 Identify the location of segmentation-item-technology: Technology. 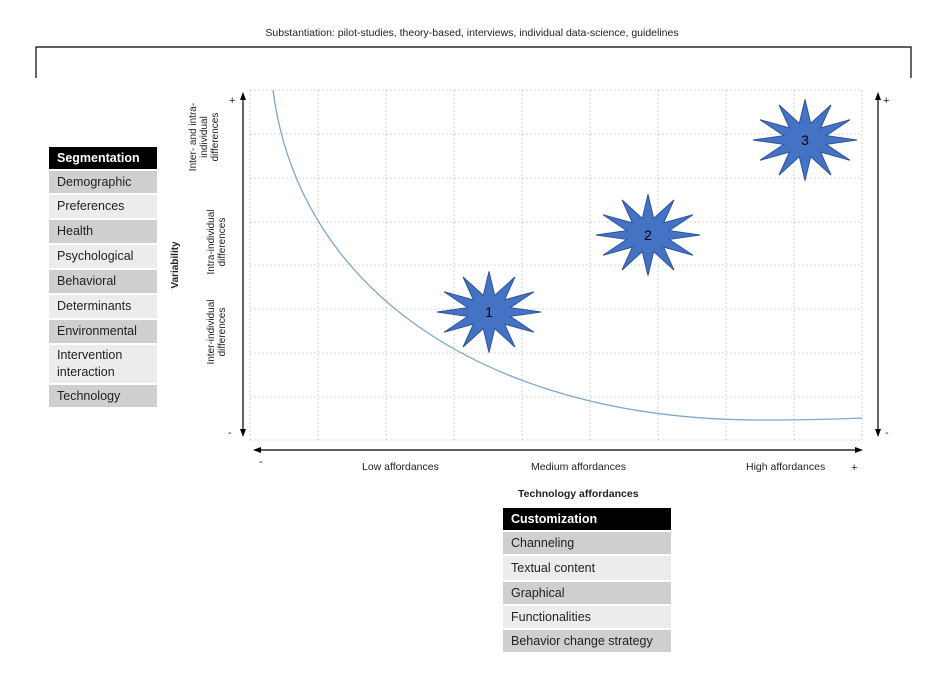
(103, 396).